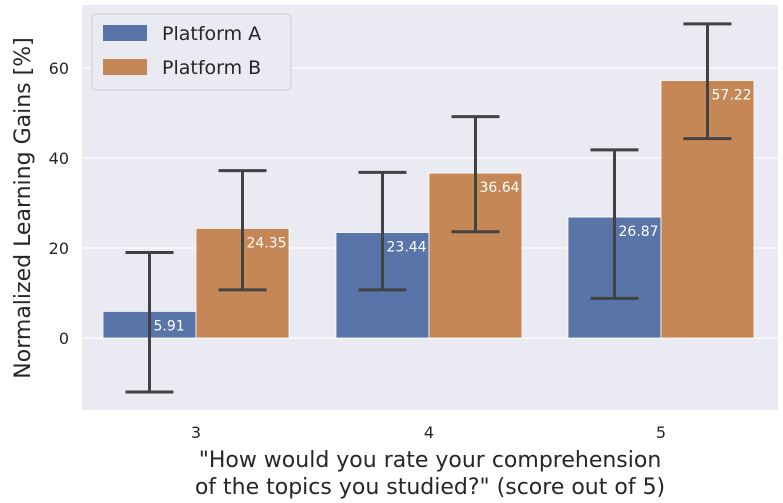  What do you see at coordinates (59, 158) in the screenshot?
I see `y-tick-label: 40` at bounding box center [59, 158].